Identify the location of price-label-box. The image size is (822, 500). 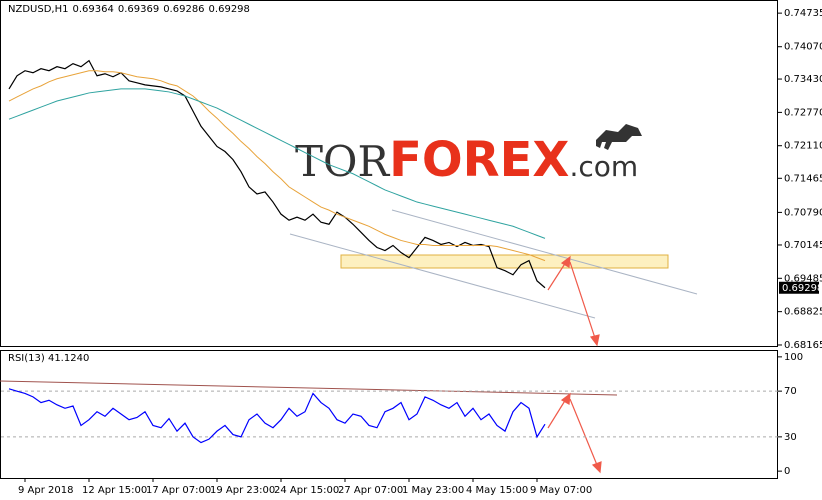
(799, 287).